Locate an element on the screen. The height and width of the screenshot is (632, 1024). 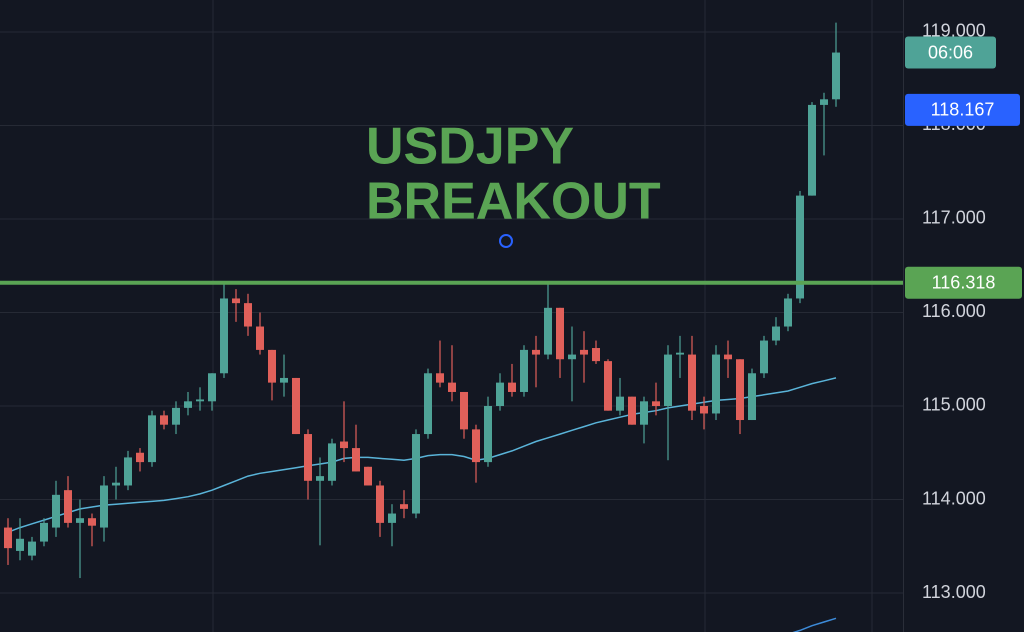
y-tick-label: 116.000 is located at coordinates (954, 311).